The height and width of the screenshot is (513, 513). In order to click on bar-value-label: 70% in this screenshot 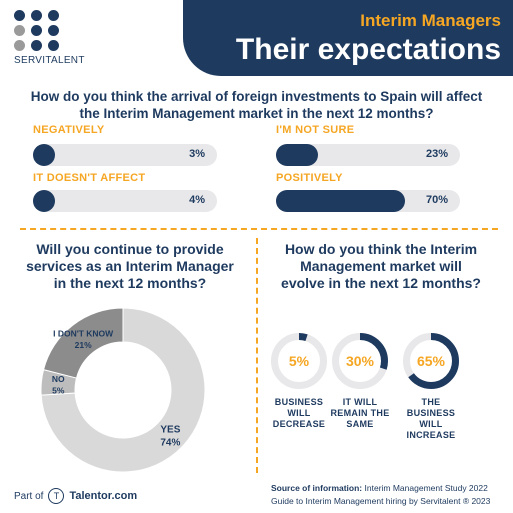, I will do `click(436, 200)`.